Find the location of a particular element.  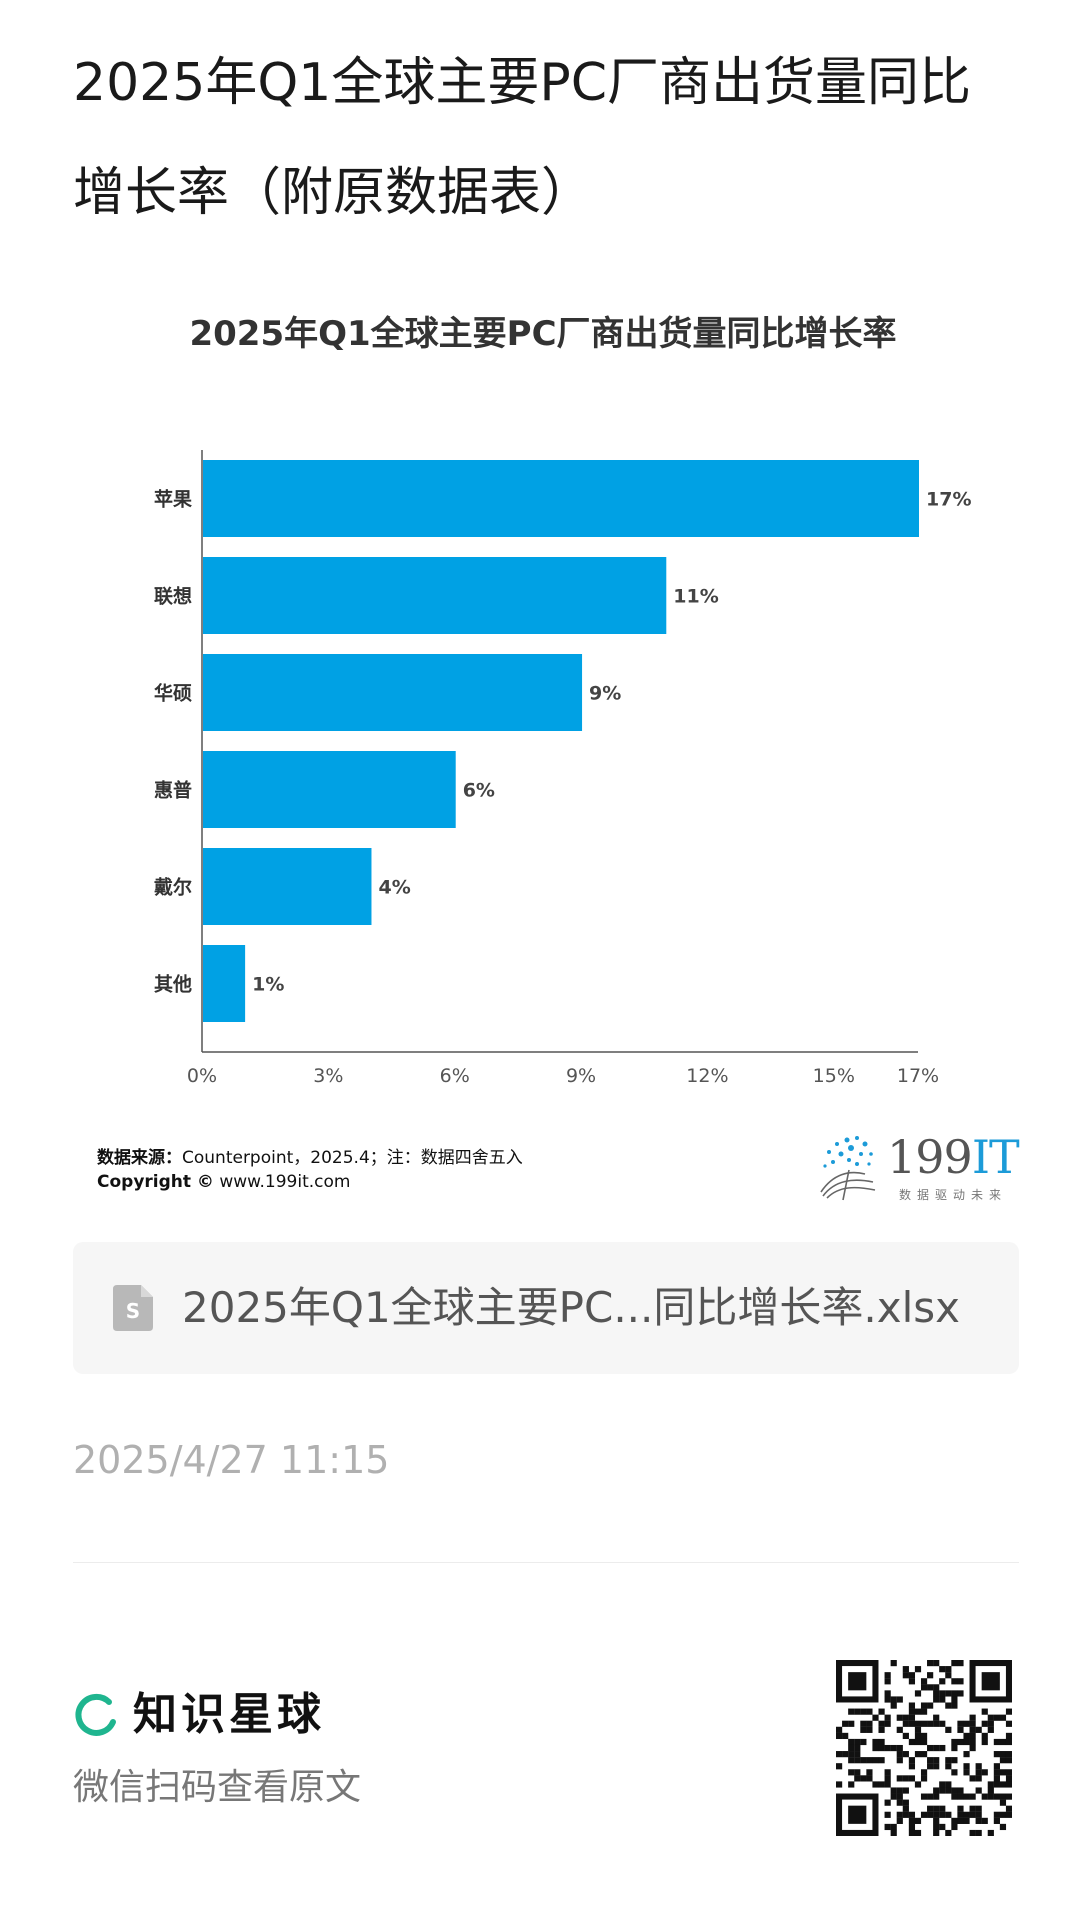

x-tick-label: 3% is located at coordinates (328, 1076).